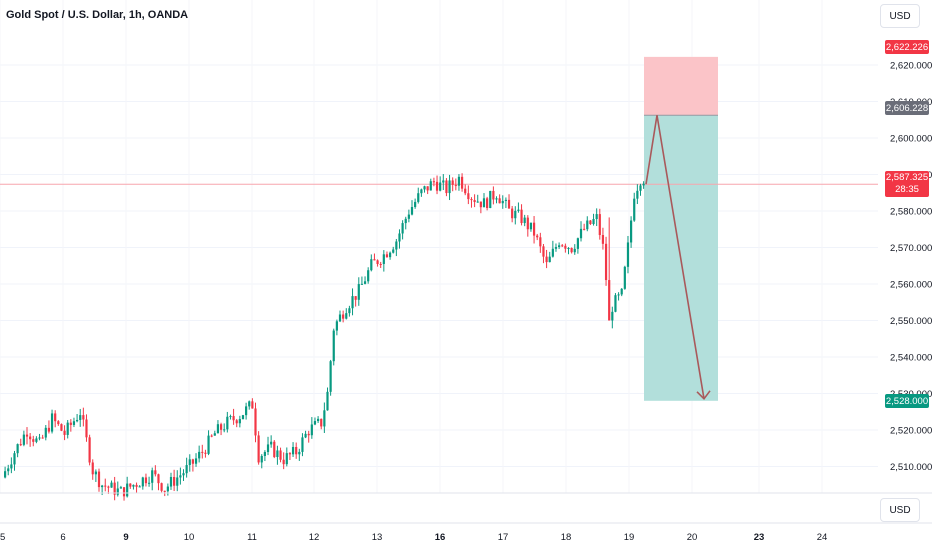  Describe the element at coordinates (97, 15) in the screenshot. I see `chart-title: Gold Spot / U.S. Dollar, 1h, OANDA` at that location.